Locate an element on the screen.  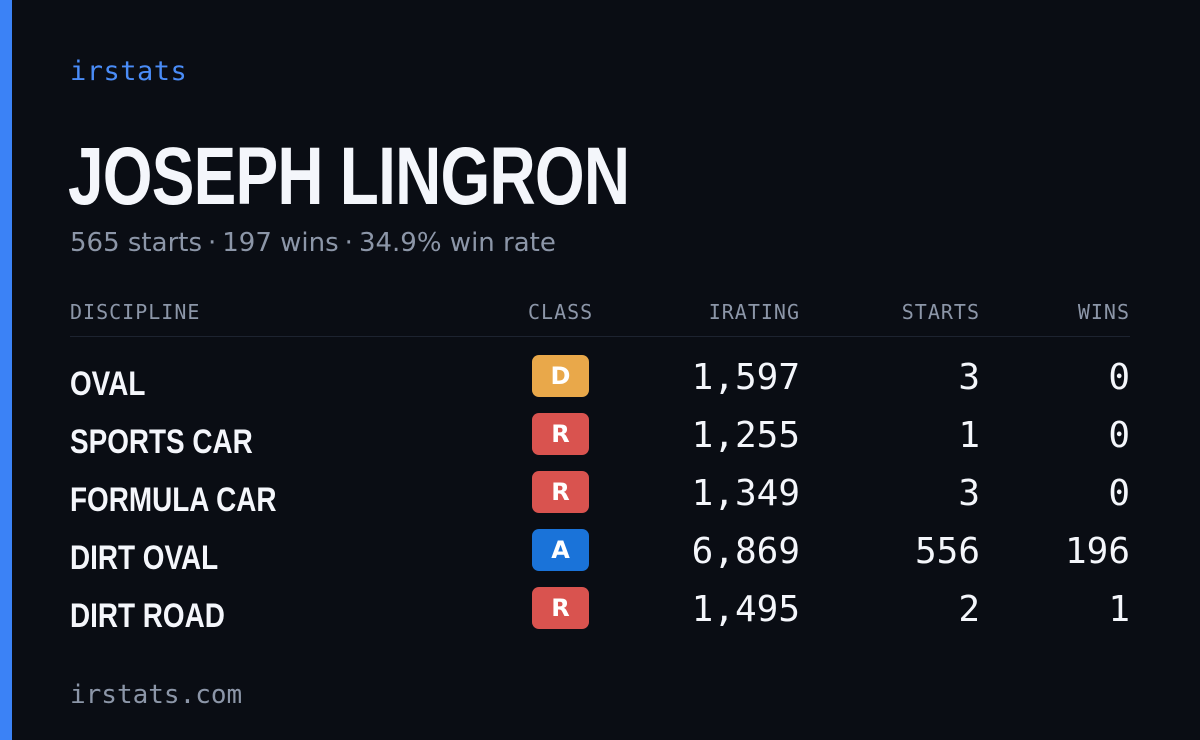
header-discipline: DISCIPLINE is located at coordinates (135, 312).